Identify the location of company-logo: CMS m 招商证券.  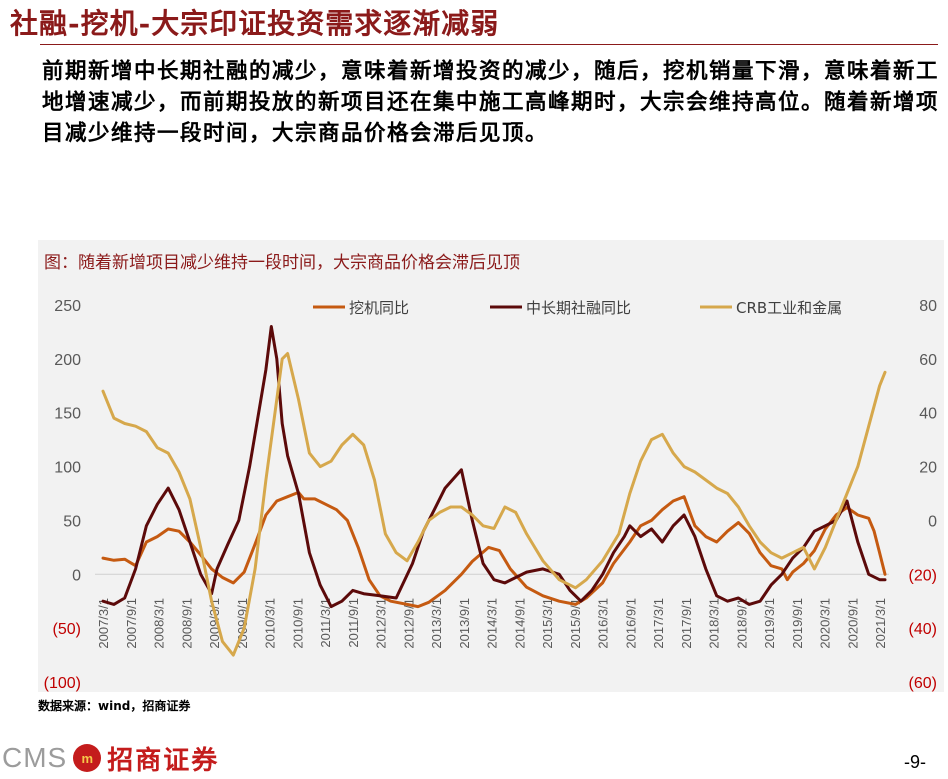
(110, 758).